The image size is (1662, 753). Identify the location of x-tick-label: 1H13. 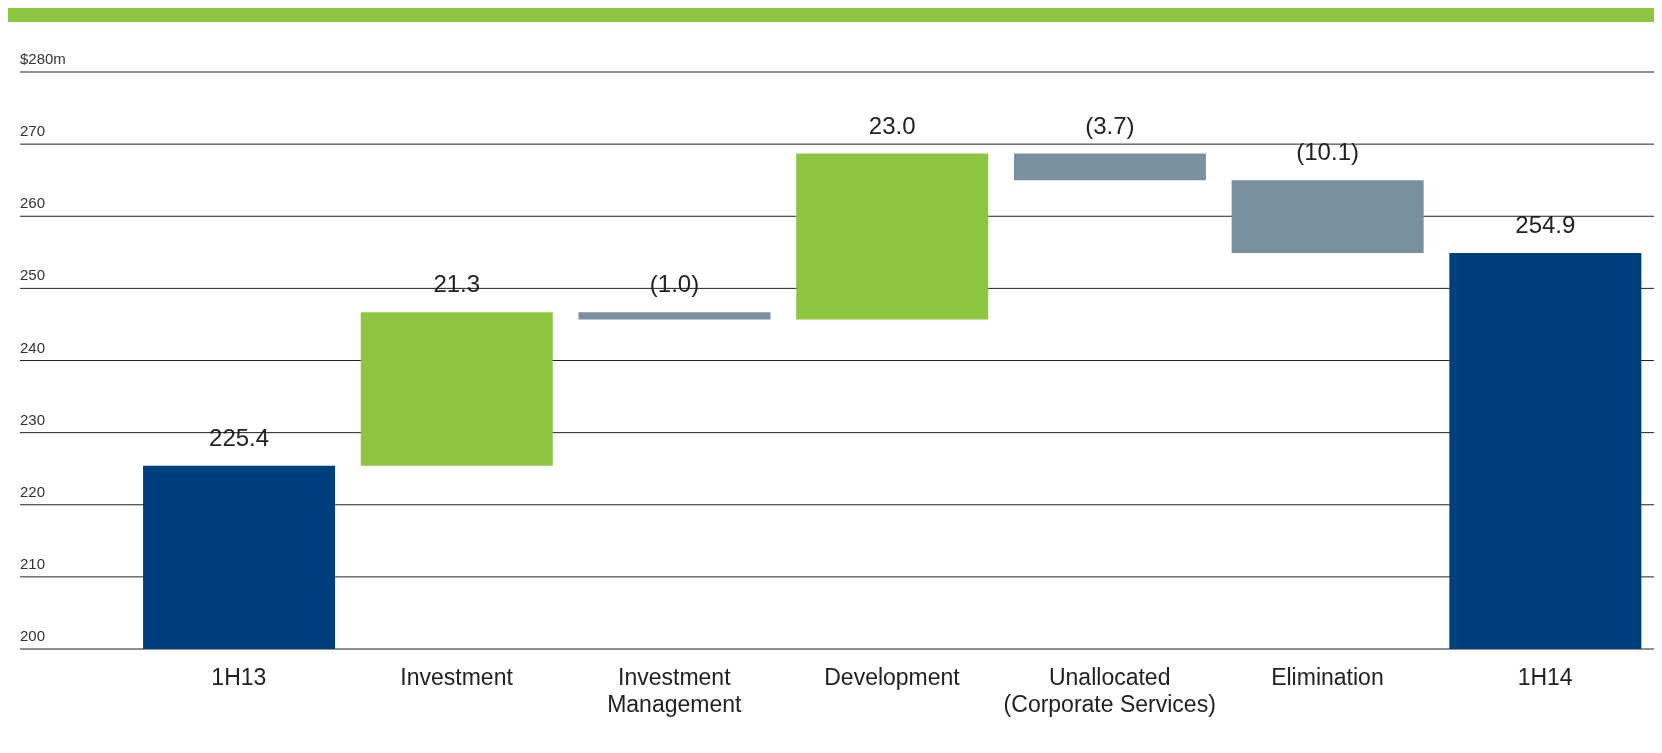
(239, 677).